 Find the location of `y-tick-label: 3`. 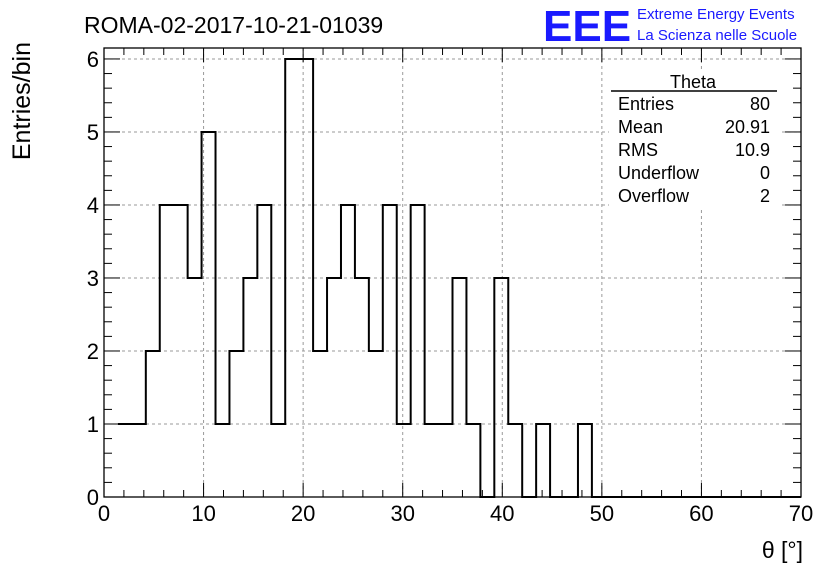

y-tick-label: 3 is located at coordinates (93, 278).